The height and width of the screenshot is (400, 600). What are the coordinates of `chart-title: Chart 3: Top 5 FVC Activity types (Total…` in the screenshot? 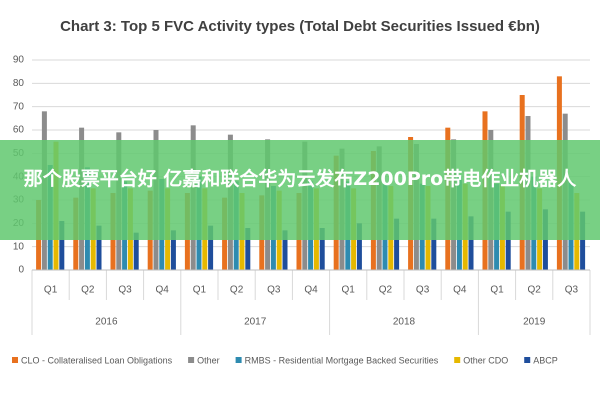 It's located at (300, 26).